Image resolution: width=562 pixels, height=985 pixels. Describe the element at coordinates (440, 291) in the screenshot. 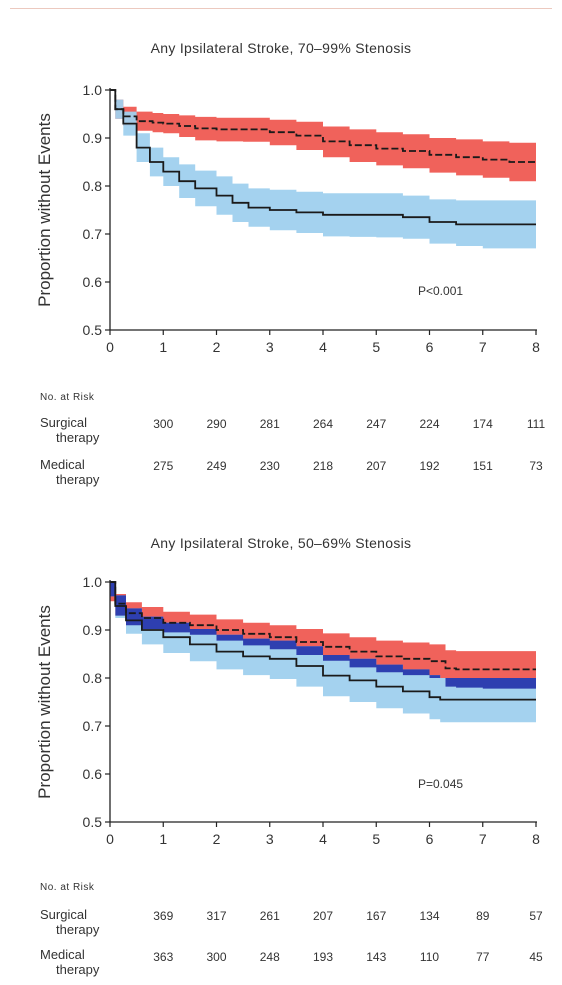

I see `p-value-annotation: P<0.001` at that location.